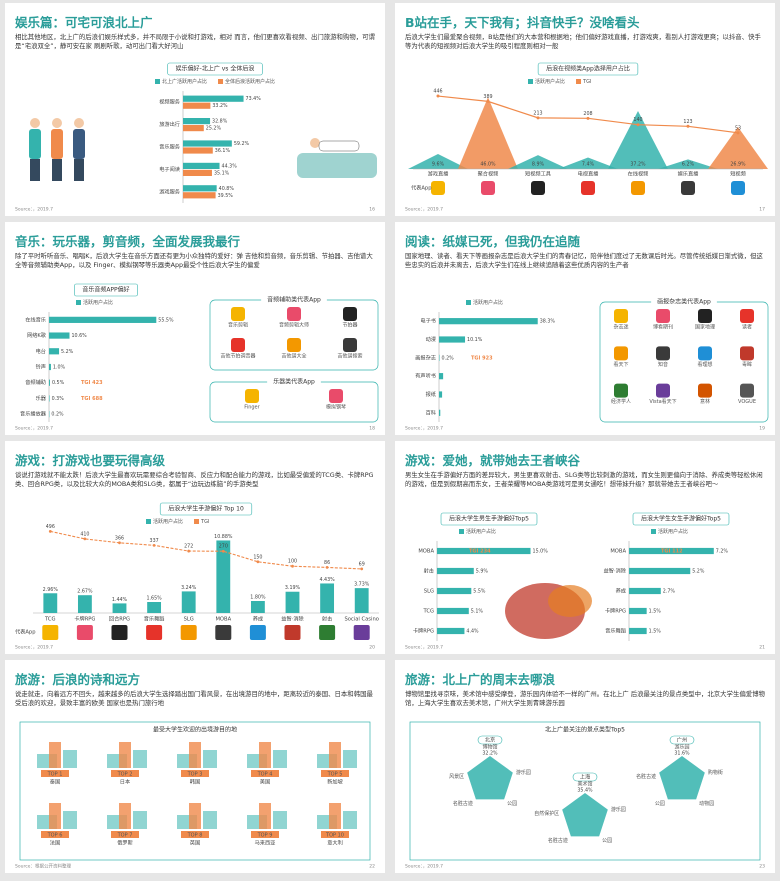 The height and width of the screenshot is (881, 780). Describe the element at coordinates (738, 165) in the screenshot. I see `value-label: 26.9%` at that location.